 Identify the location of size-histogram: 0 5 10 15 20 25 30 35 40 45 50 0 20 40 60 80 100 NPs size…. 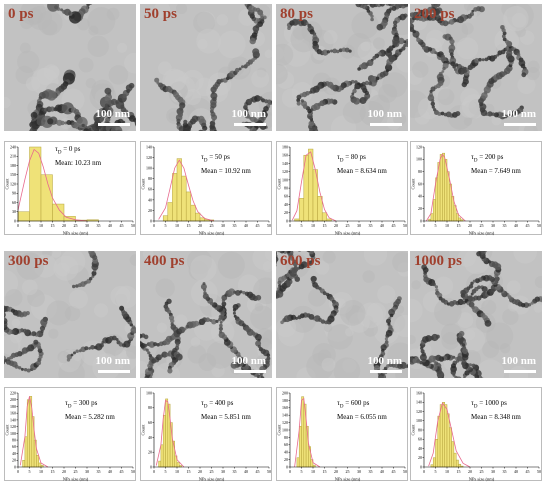
(206, 434).